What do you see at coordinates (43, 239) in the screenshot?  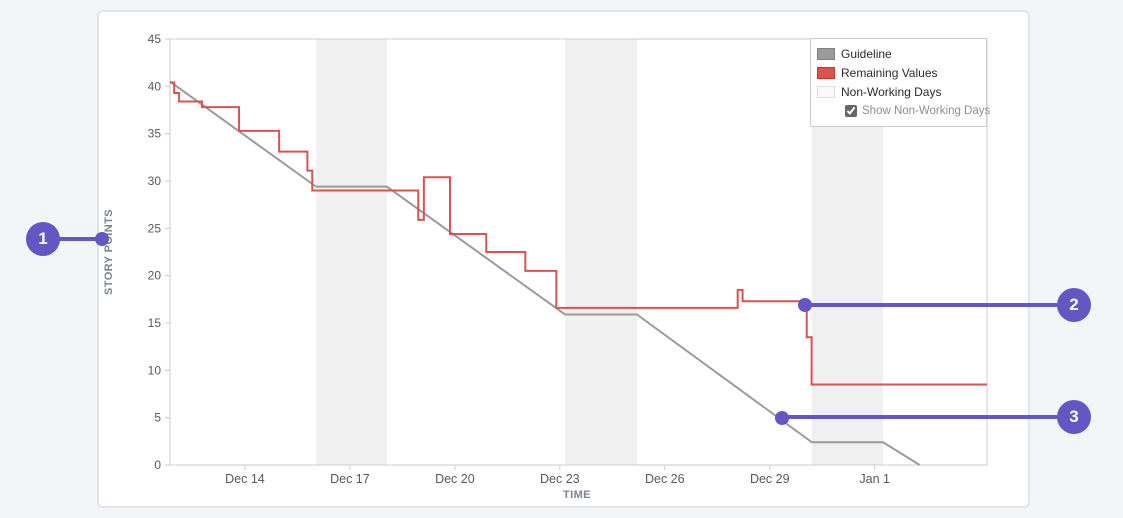 I see `callout-badge-1: 1` at bounding box center [43, 239].